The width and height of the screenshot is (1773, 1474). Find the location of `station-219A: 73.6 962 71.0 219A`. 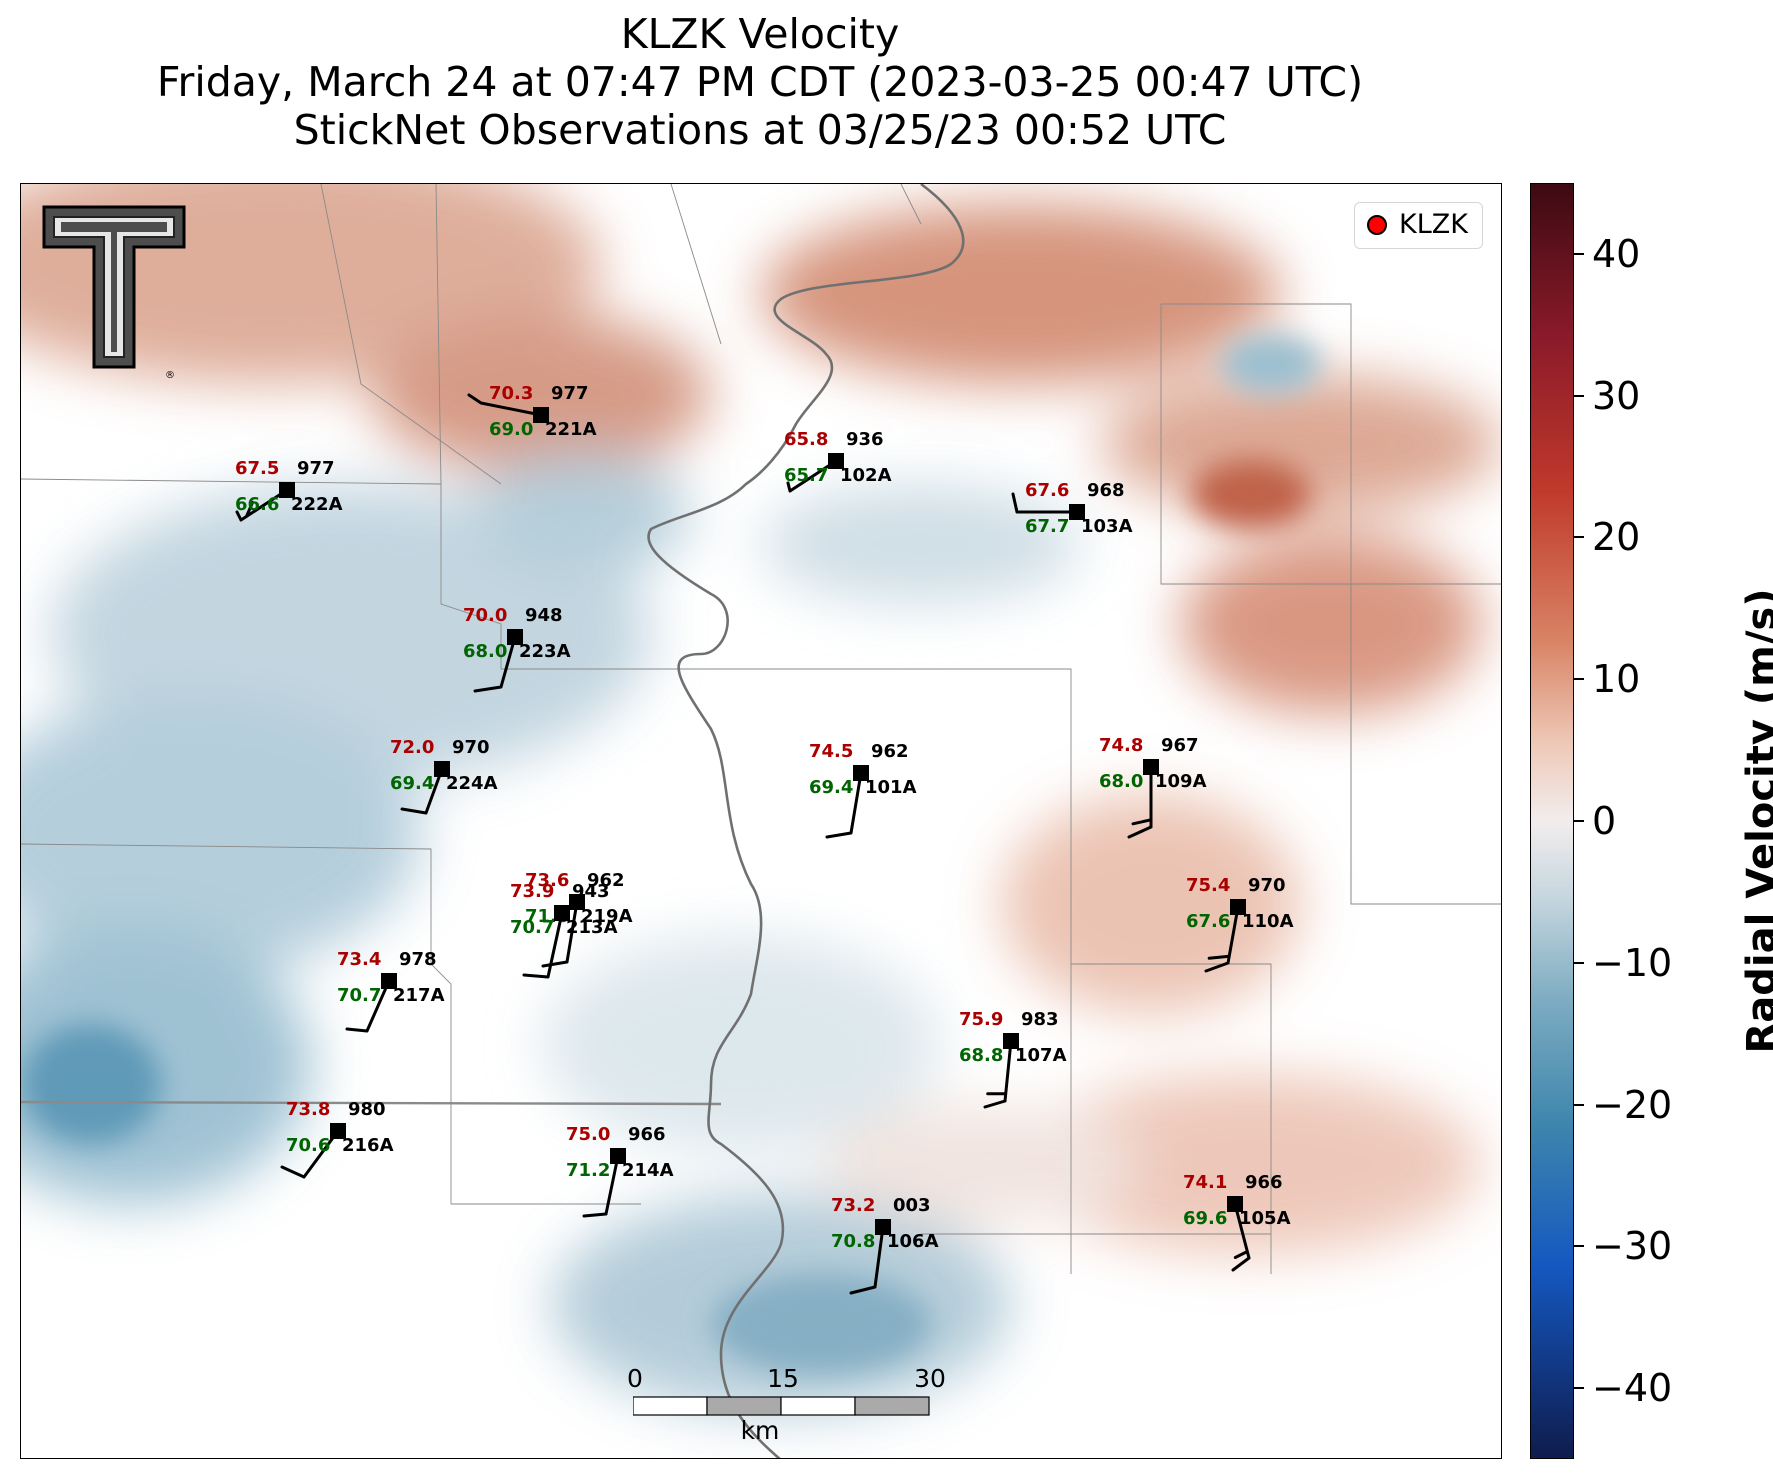

station-219A: 73.6 962 71.0 219A is located at coordinates (579, 919).